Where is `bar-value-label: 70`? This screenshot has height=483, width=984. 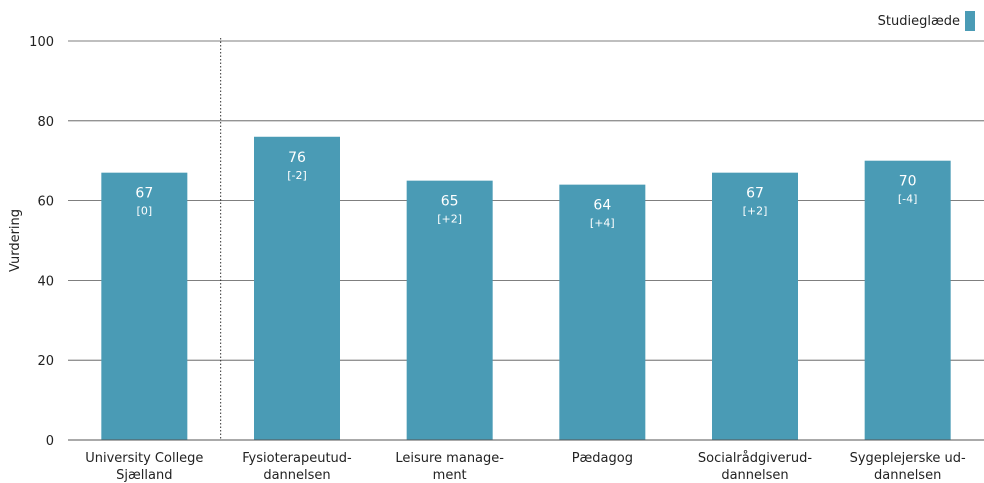
bar-value-label: 70 is located at coordinates (908, 182).